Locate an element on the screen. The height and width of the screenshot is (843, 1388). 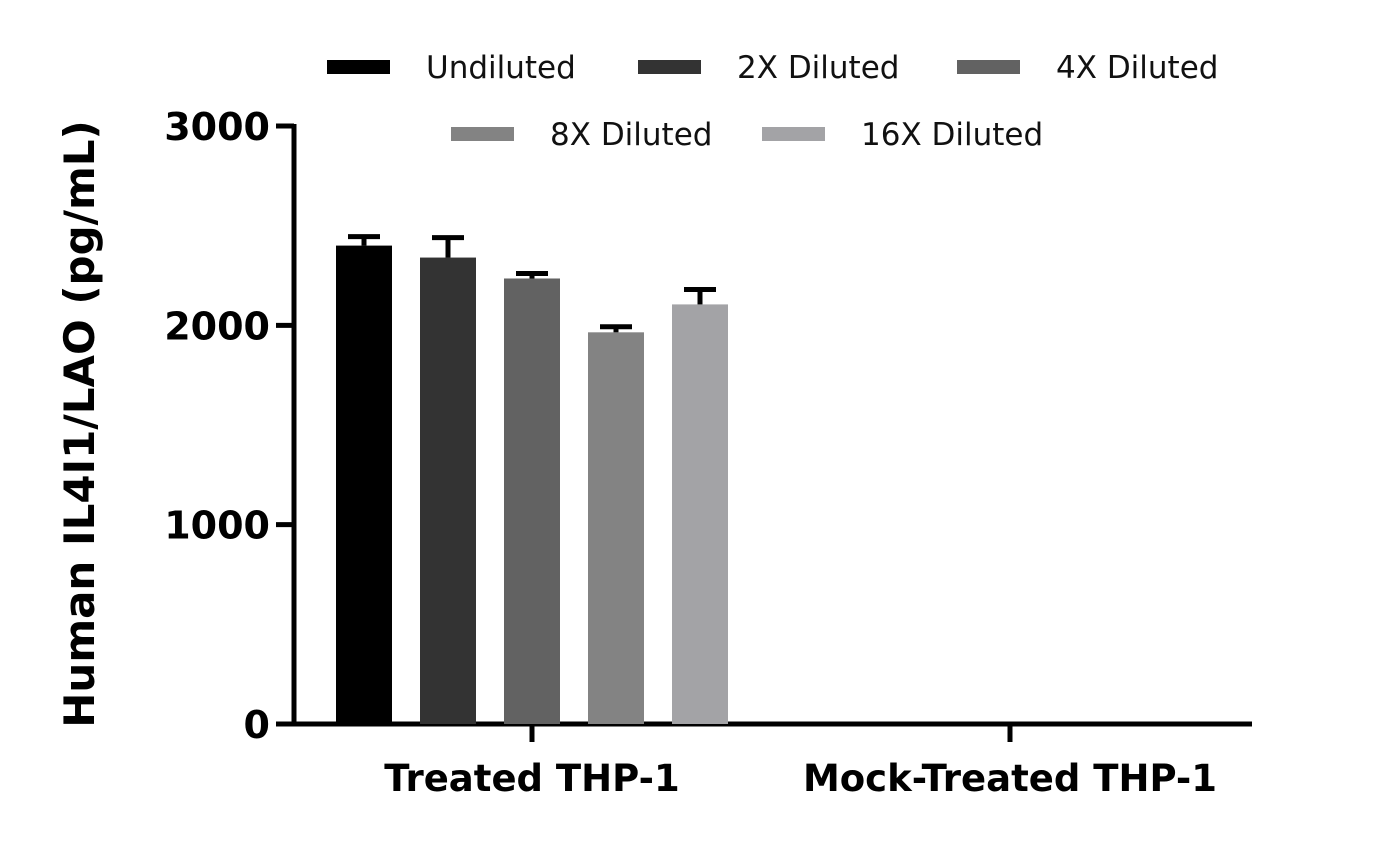
legend-label: 4X Diluted is located at coordinates (1137, 68).